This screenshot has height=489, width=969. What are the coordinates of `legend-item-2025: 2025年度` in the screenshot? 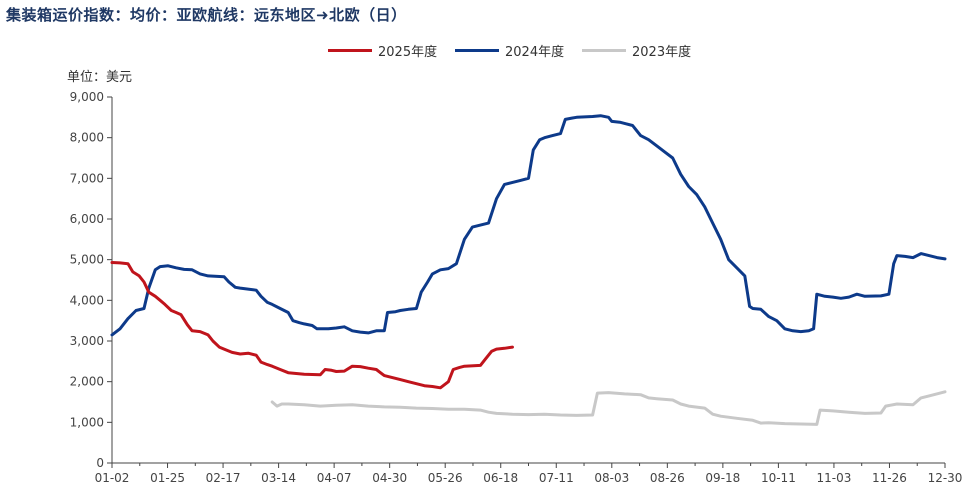 It's located at (382, 50).